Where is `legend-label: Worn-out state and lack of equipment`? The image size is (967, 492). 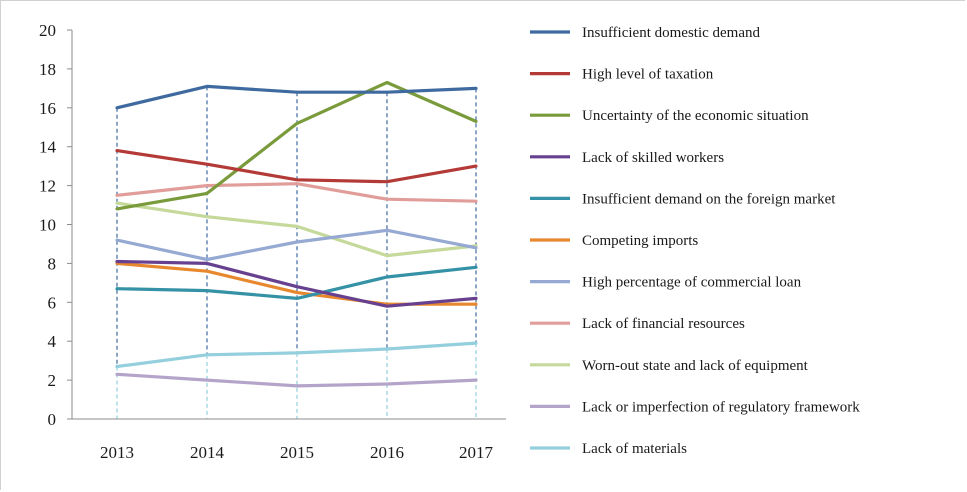 legend-label: Worn-out state and lack of equipment is located at coordinates (695, 366).